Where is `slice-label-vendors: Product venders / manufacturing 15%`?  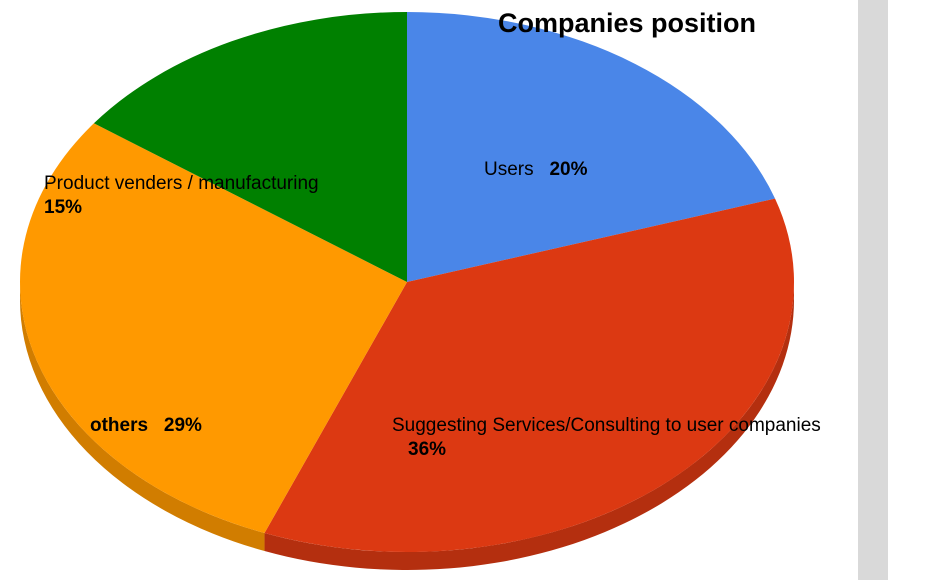
slice-label-vendors: Product venders / manufacturing 15% is located at coordinates (181, 196).